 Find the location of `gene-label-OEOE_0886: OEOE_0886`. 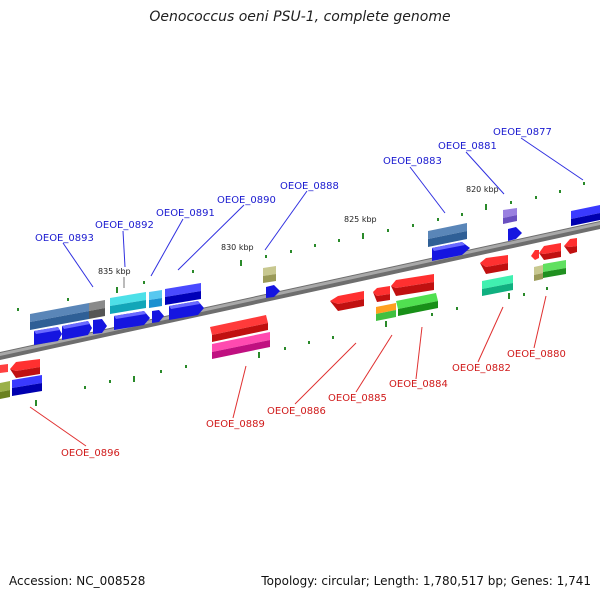

gene-label-OEOE_0886: OEOE_0886 is located at coordinates (296, 411).